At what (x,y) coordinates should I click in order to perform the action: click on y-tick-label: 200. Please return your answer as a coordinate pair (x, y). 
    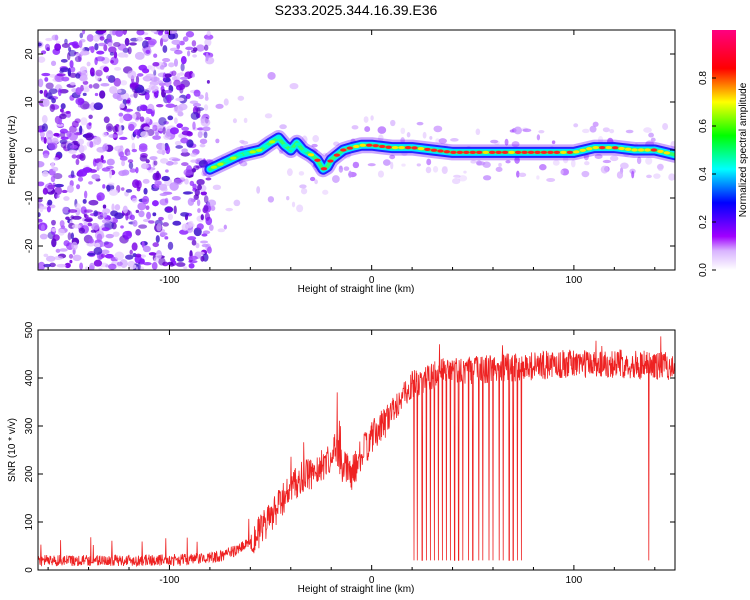
    Looking at the image, I should click on (29, 473).